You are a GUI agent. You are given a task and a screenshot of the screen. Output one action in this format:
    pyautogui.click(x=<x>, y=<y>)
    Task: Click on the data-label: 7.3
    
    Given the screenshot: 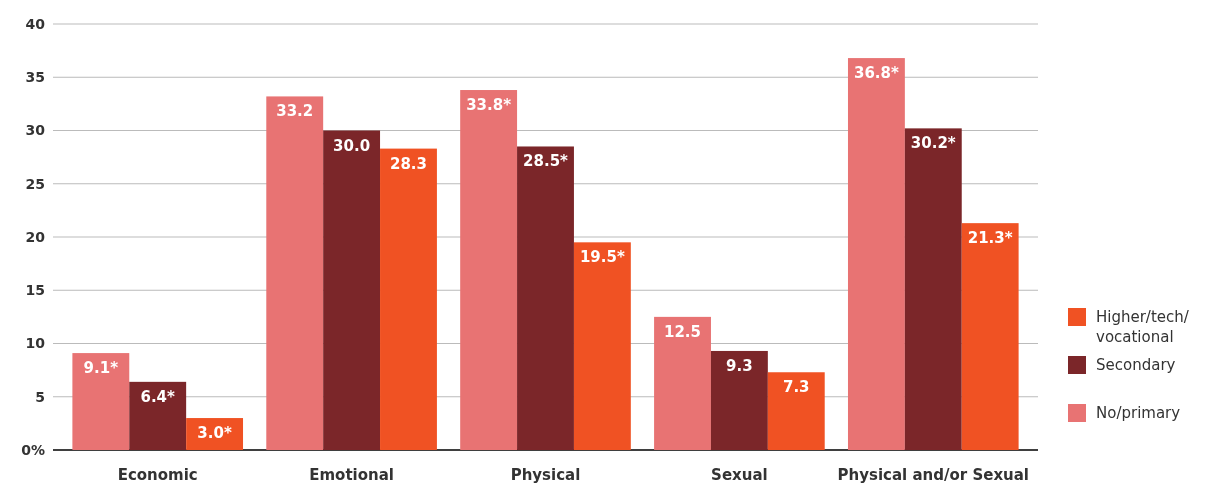 What is the action you would take?
    pyautogui.click(x=796, y=387)
    